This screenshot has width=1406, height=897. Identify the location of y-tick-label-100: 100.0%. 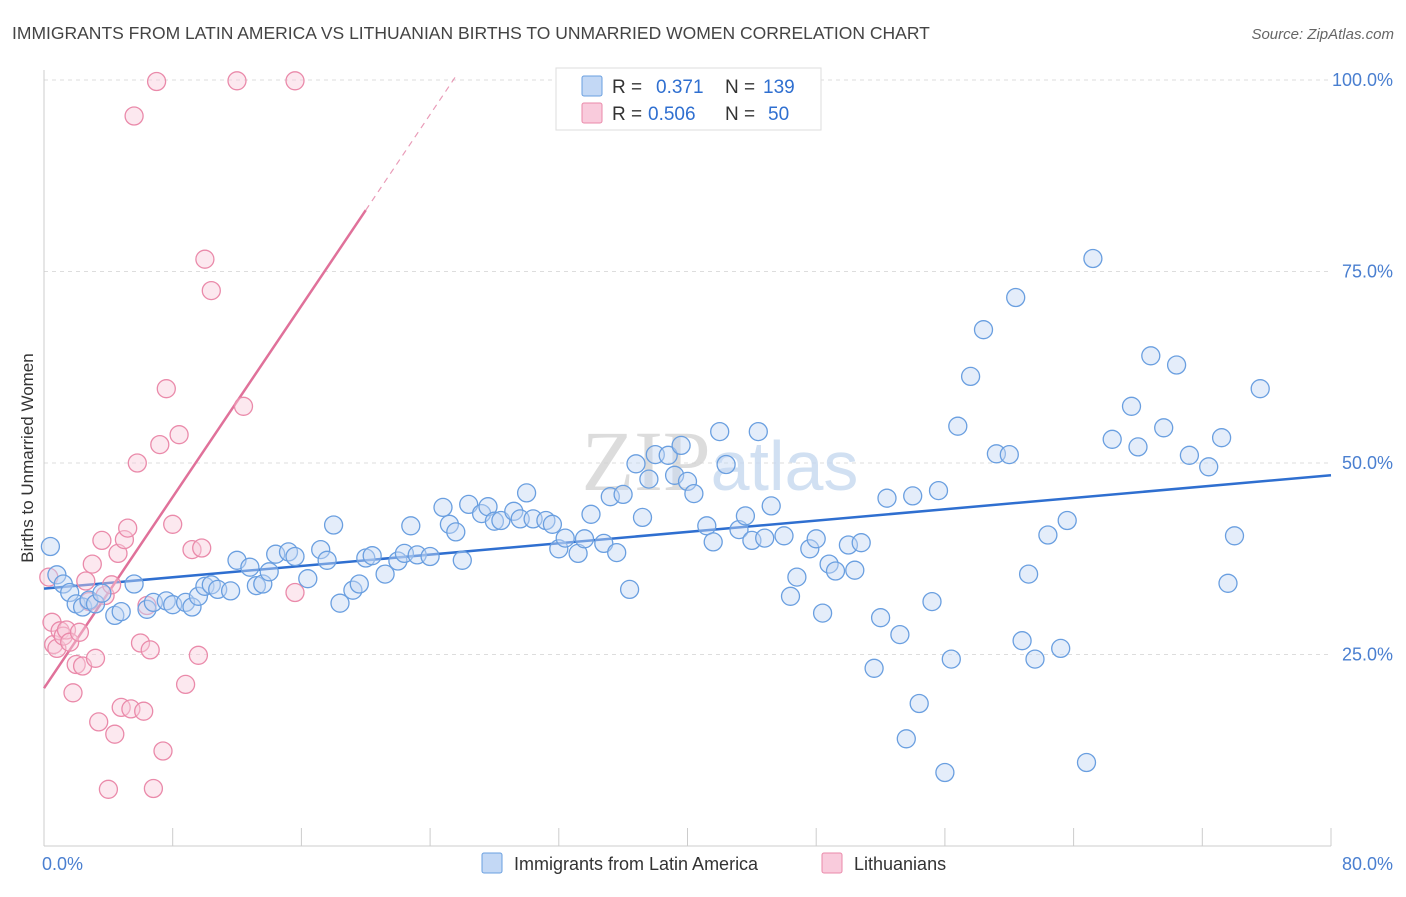
(1362, 80).